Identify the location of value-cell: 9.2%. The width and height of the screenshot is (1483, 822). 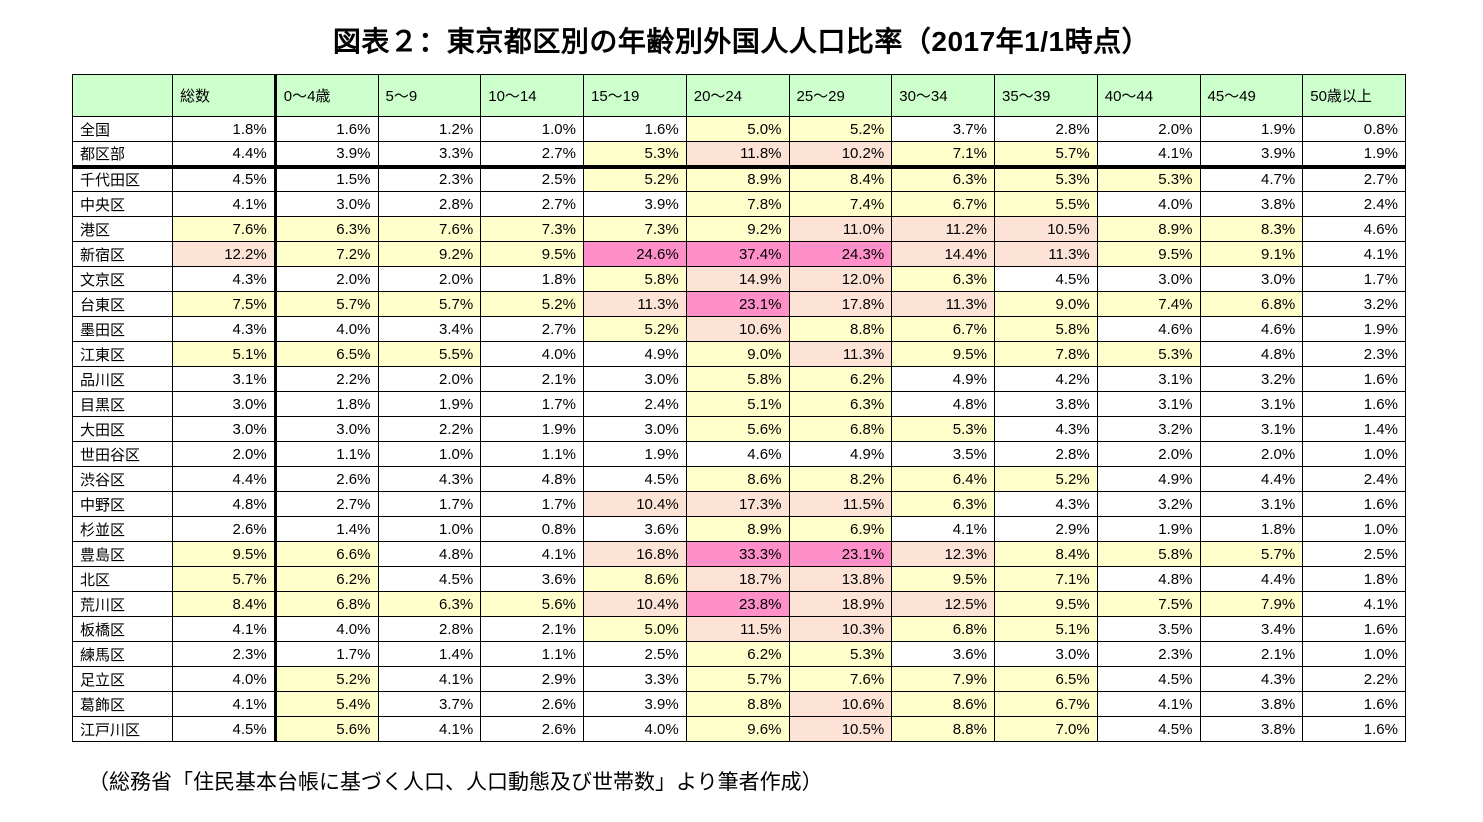
(737, 229).